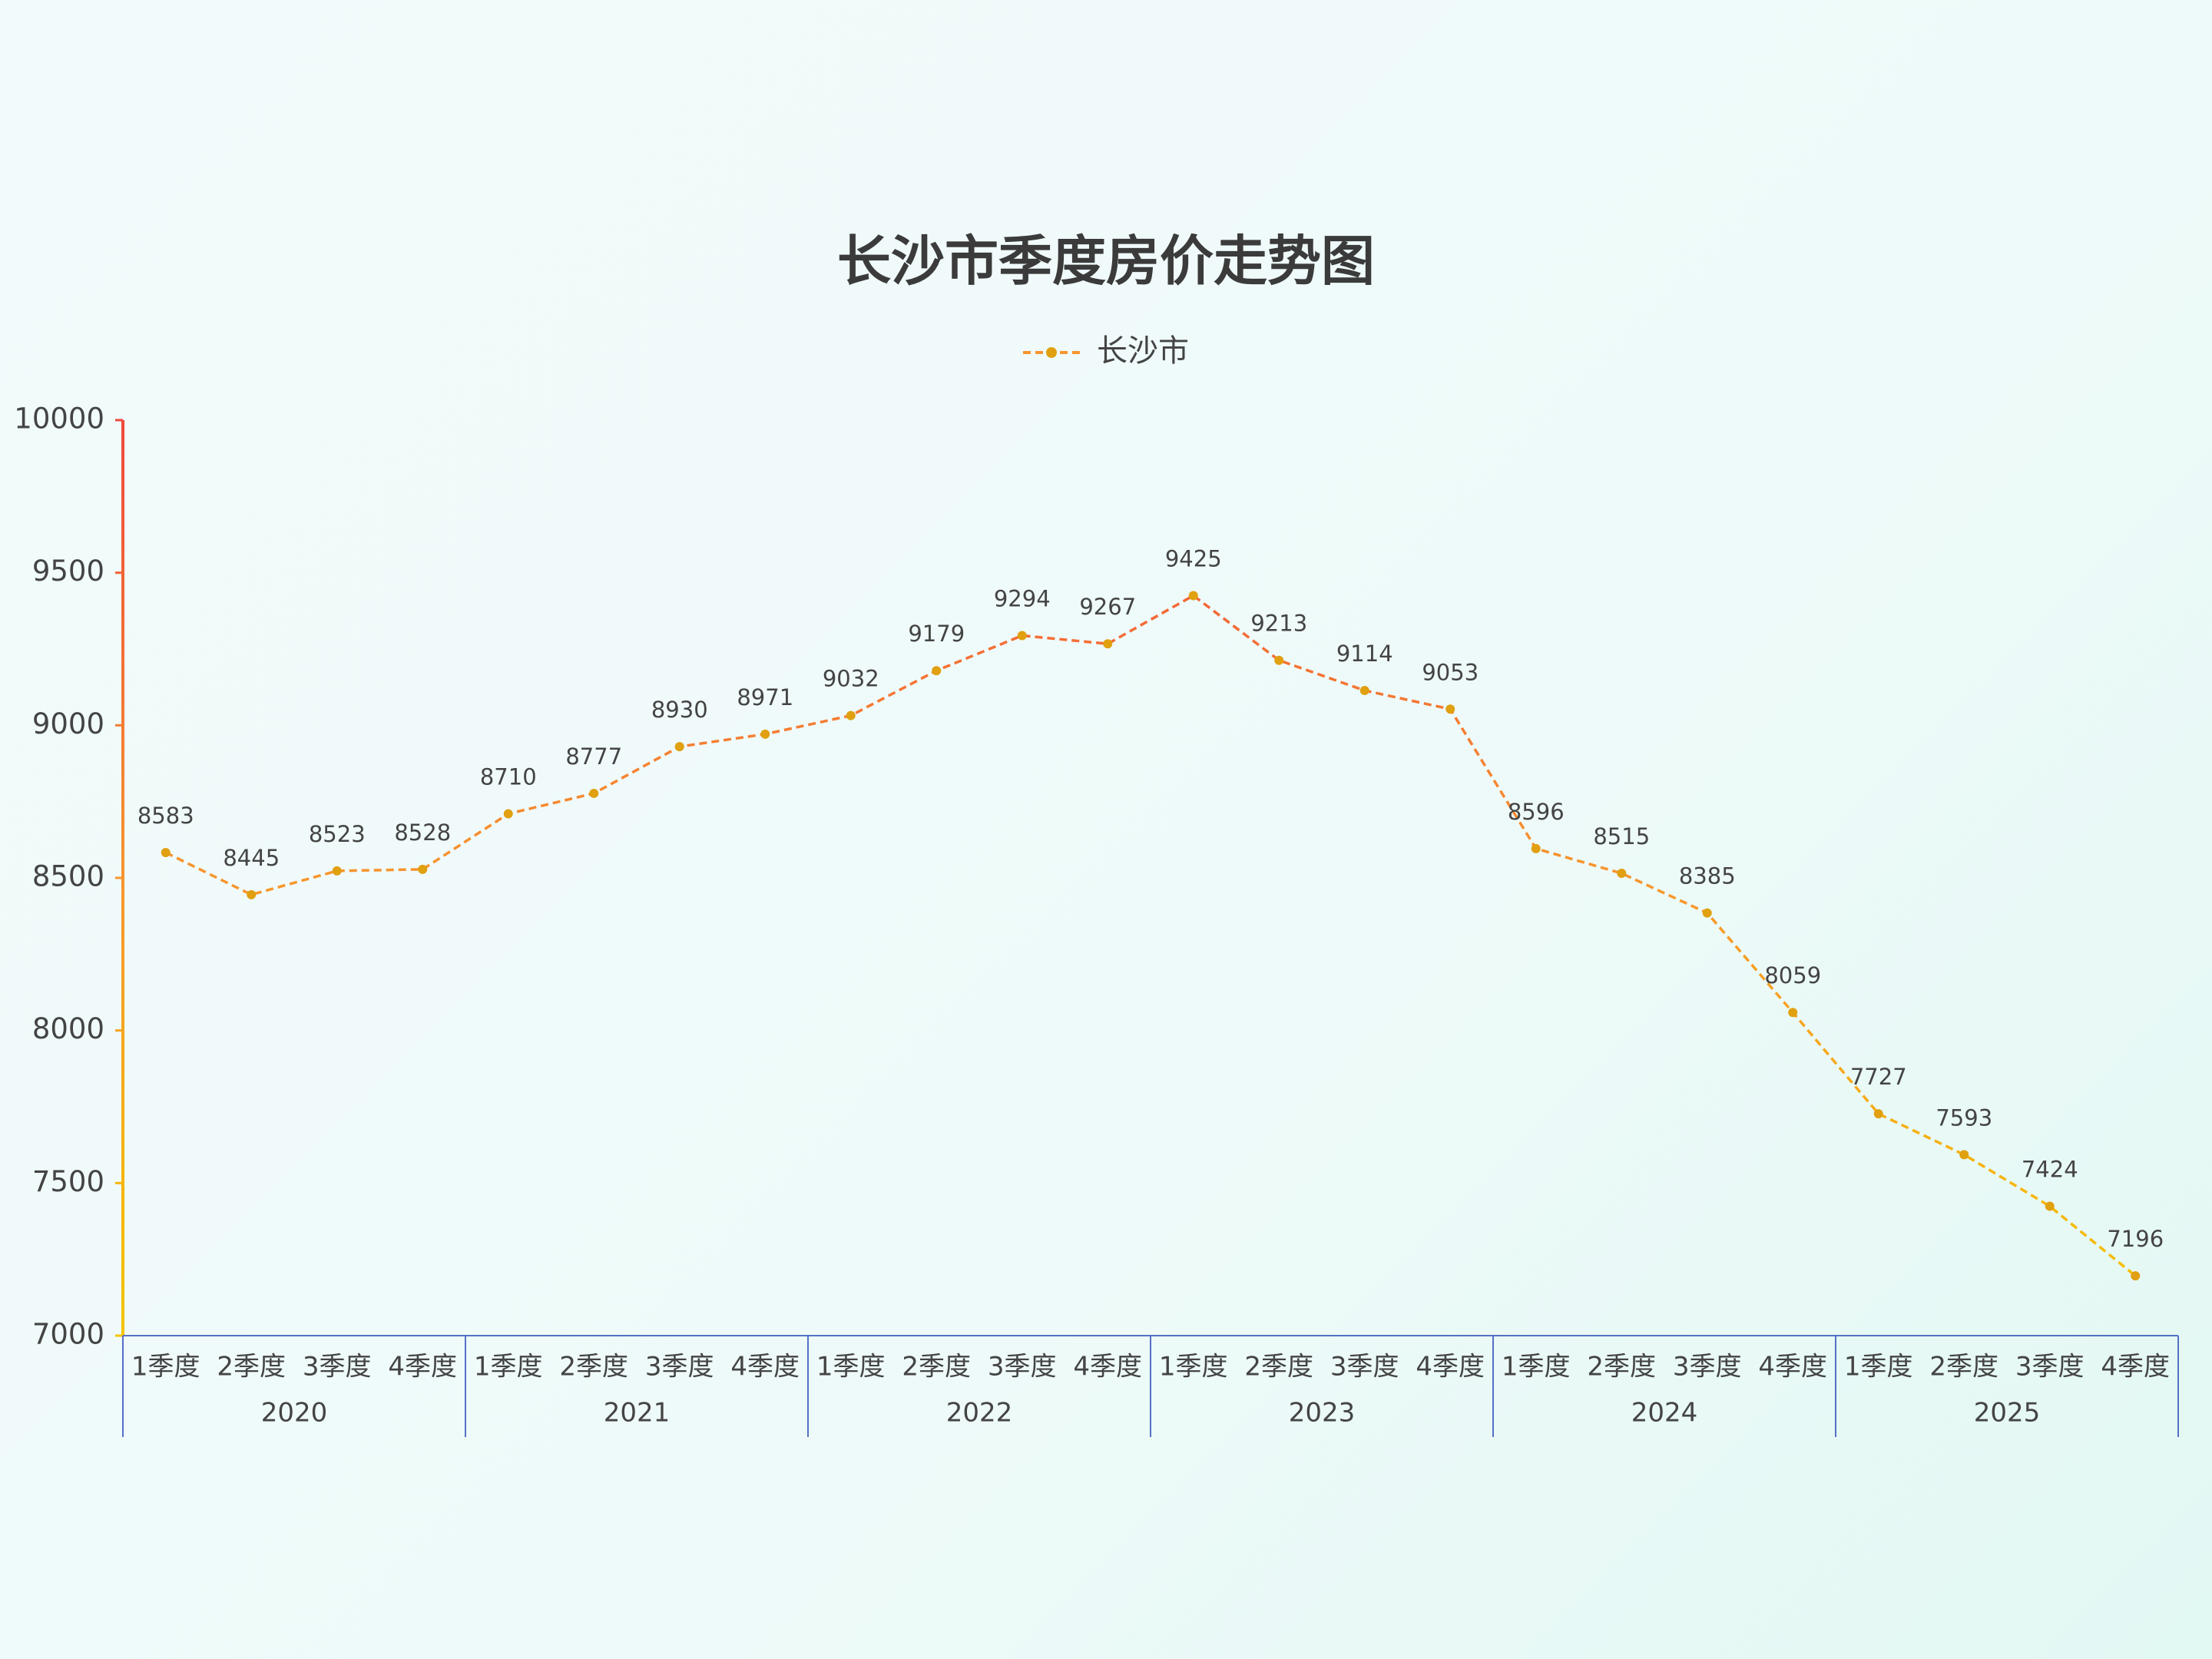 The width and height of the screenshot is (2212, 1659). What do you see at coordinates (294, 1413) in the screenshot?
I see `x-group-label: 2020` at bounding box center [294, 1413].